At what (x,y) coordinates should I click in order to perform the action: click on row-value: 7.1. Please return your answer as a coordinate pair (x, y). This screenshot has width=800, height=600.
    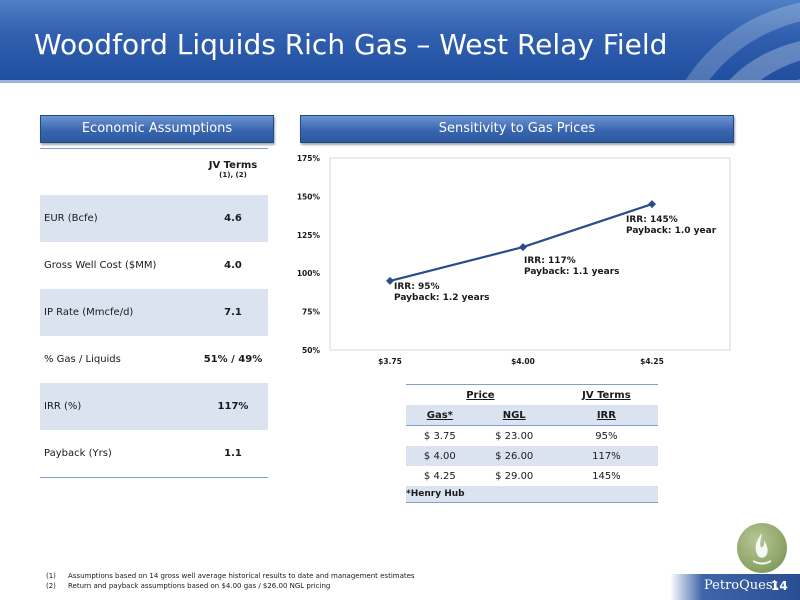
    Looking at the image, I should click on (233, 312).